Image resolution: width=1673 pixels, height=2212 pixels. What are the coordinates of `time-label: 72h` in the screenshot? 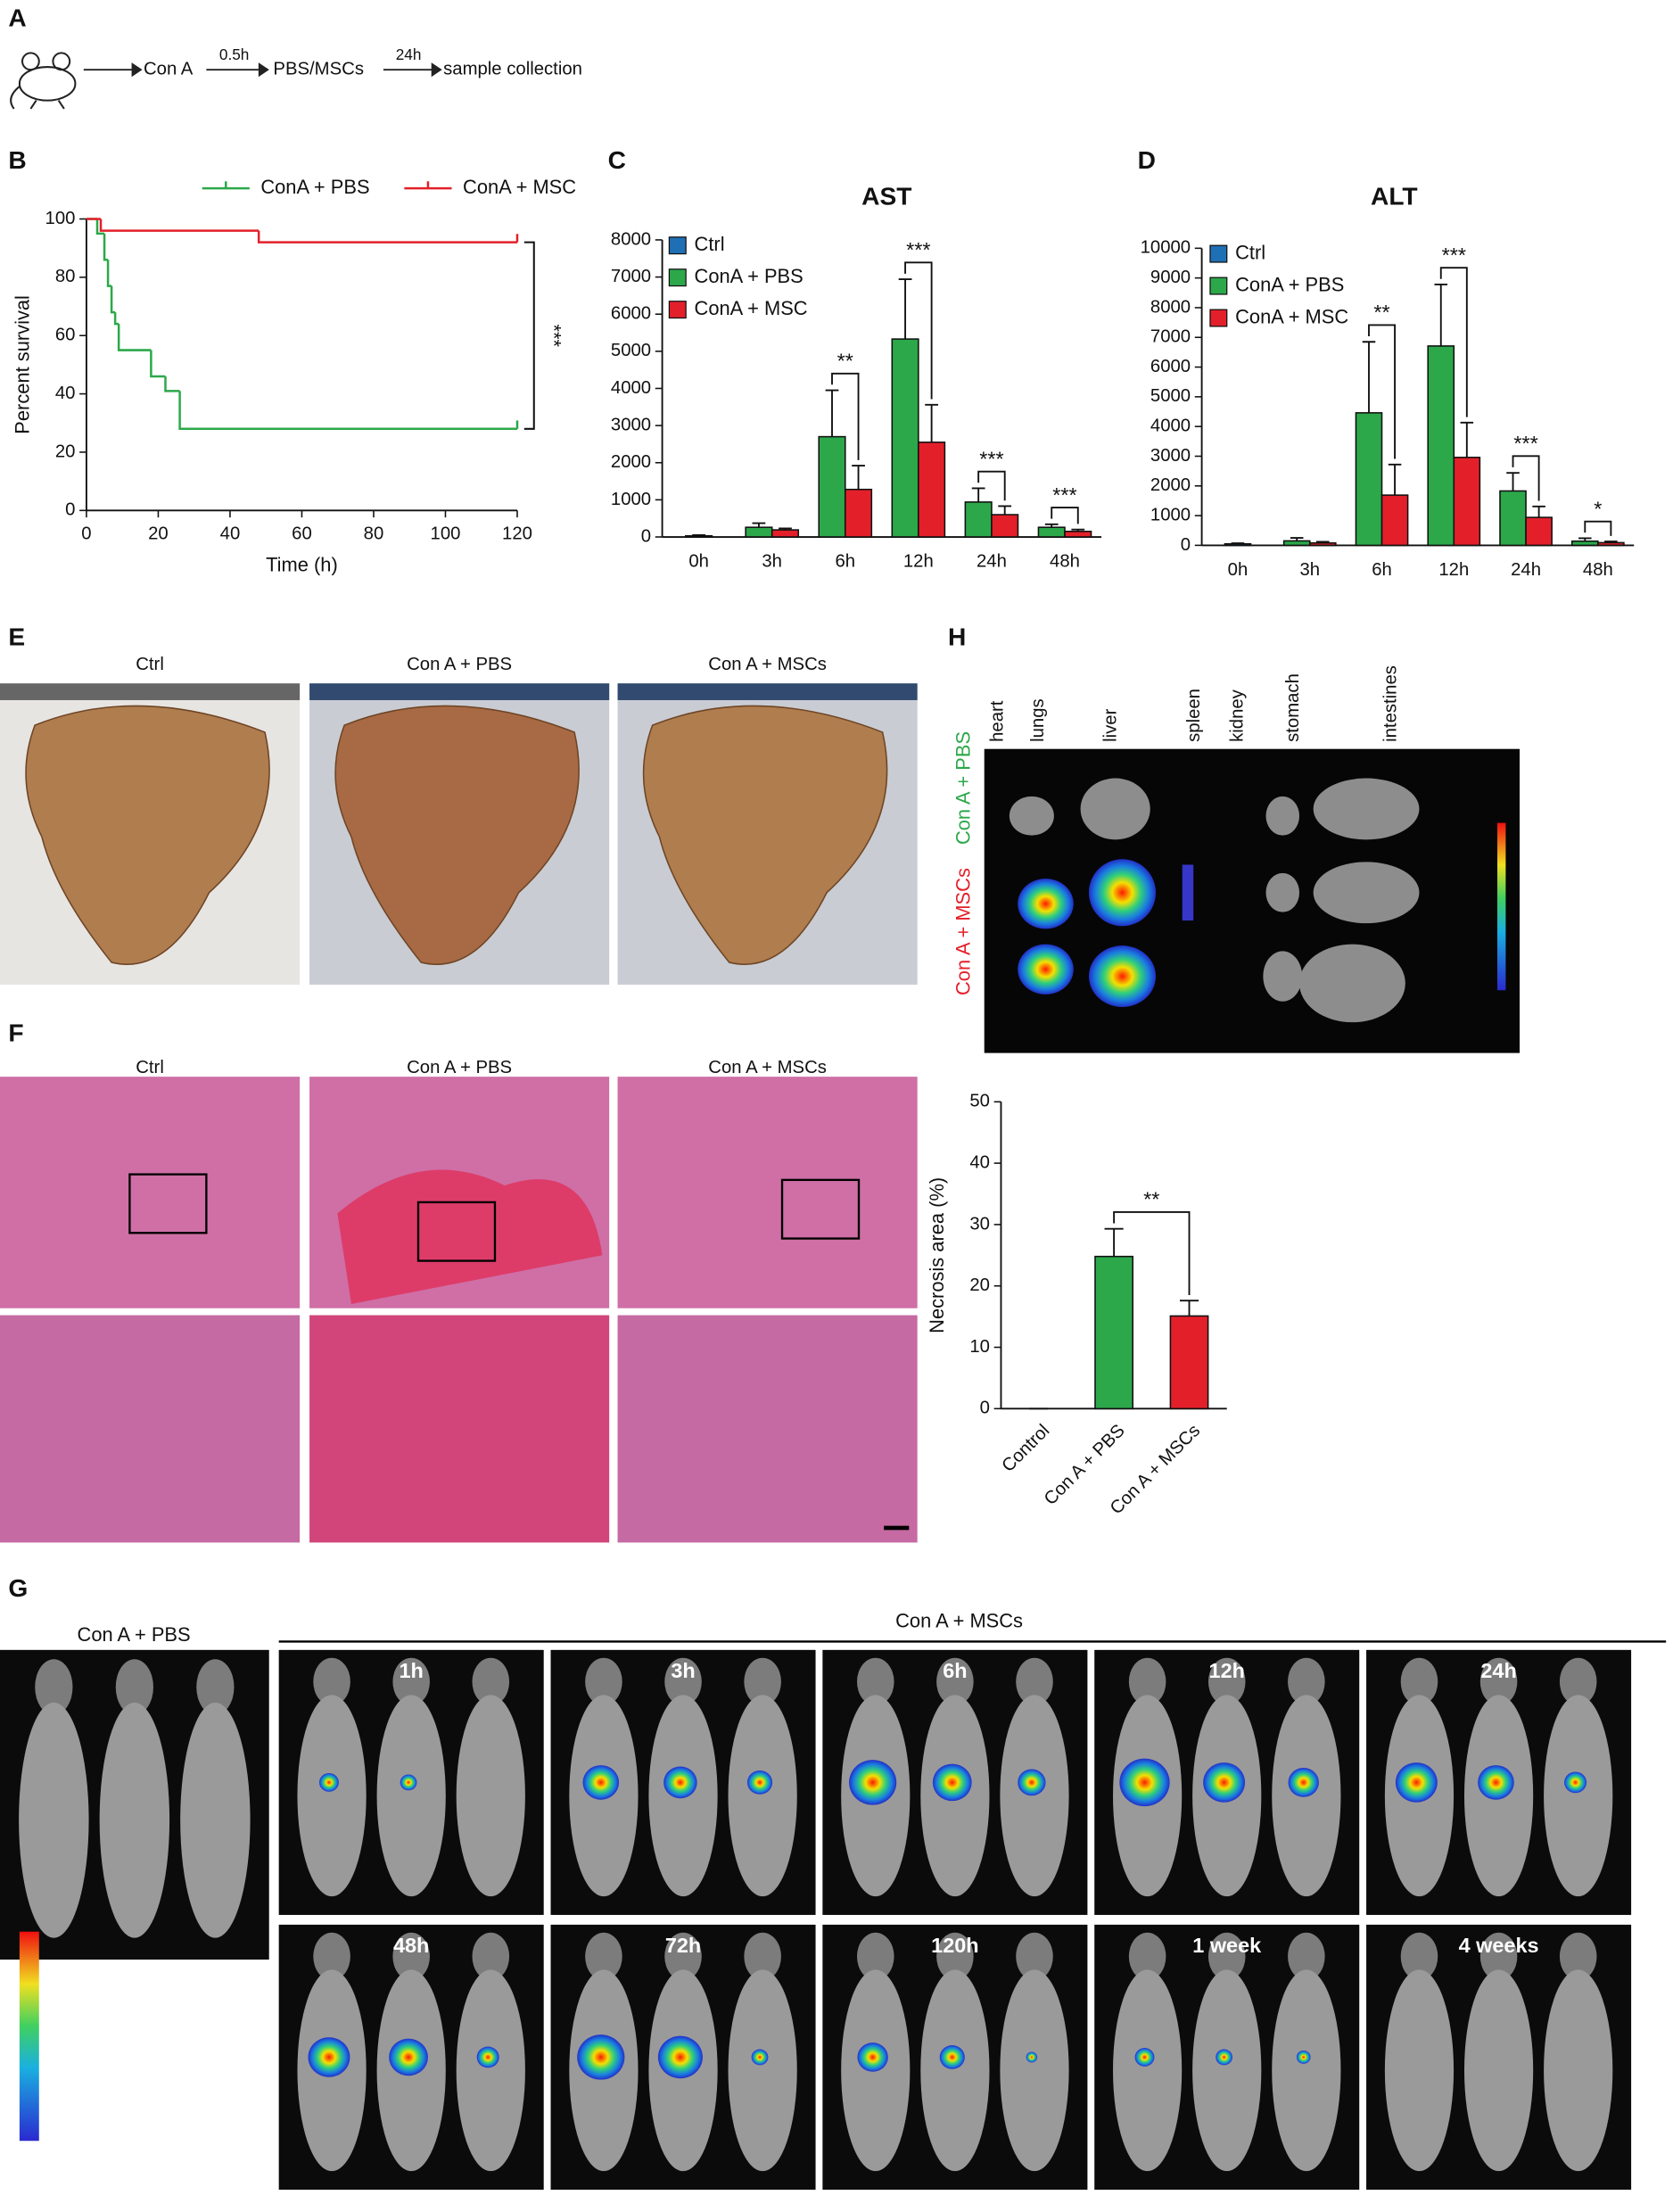 It's located at (683, 1946).